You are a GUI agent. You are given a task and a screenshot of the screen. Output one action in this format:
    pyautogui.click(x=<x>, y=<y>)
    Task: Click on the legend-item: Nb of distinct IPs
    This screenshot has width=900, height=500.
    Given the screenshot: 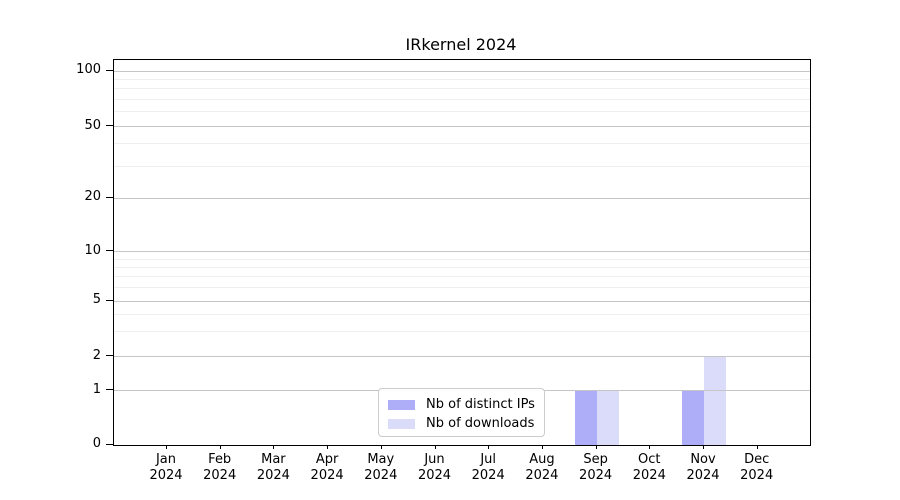 What is the action you would take?
    pyautogui.click(x=461, y=404)
    